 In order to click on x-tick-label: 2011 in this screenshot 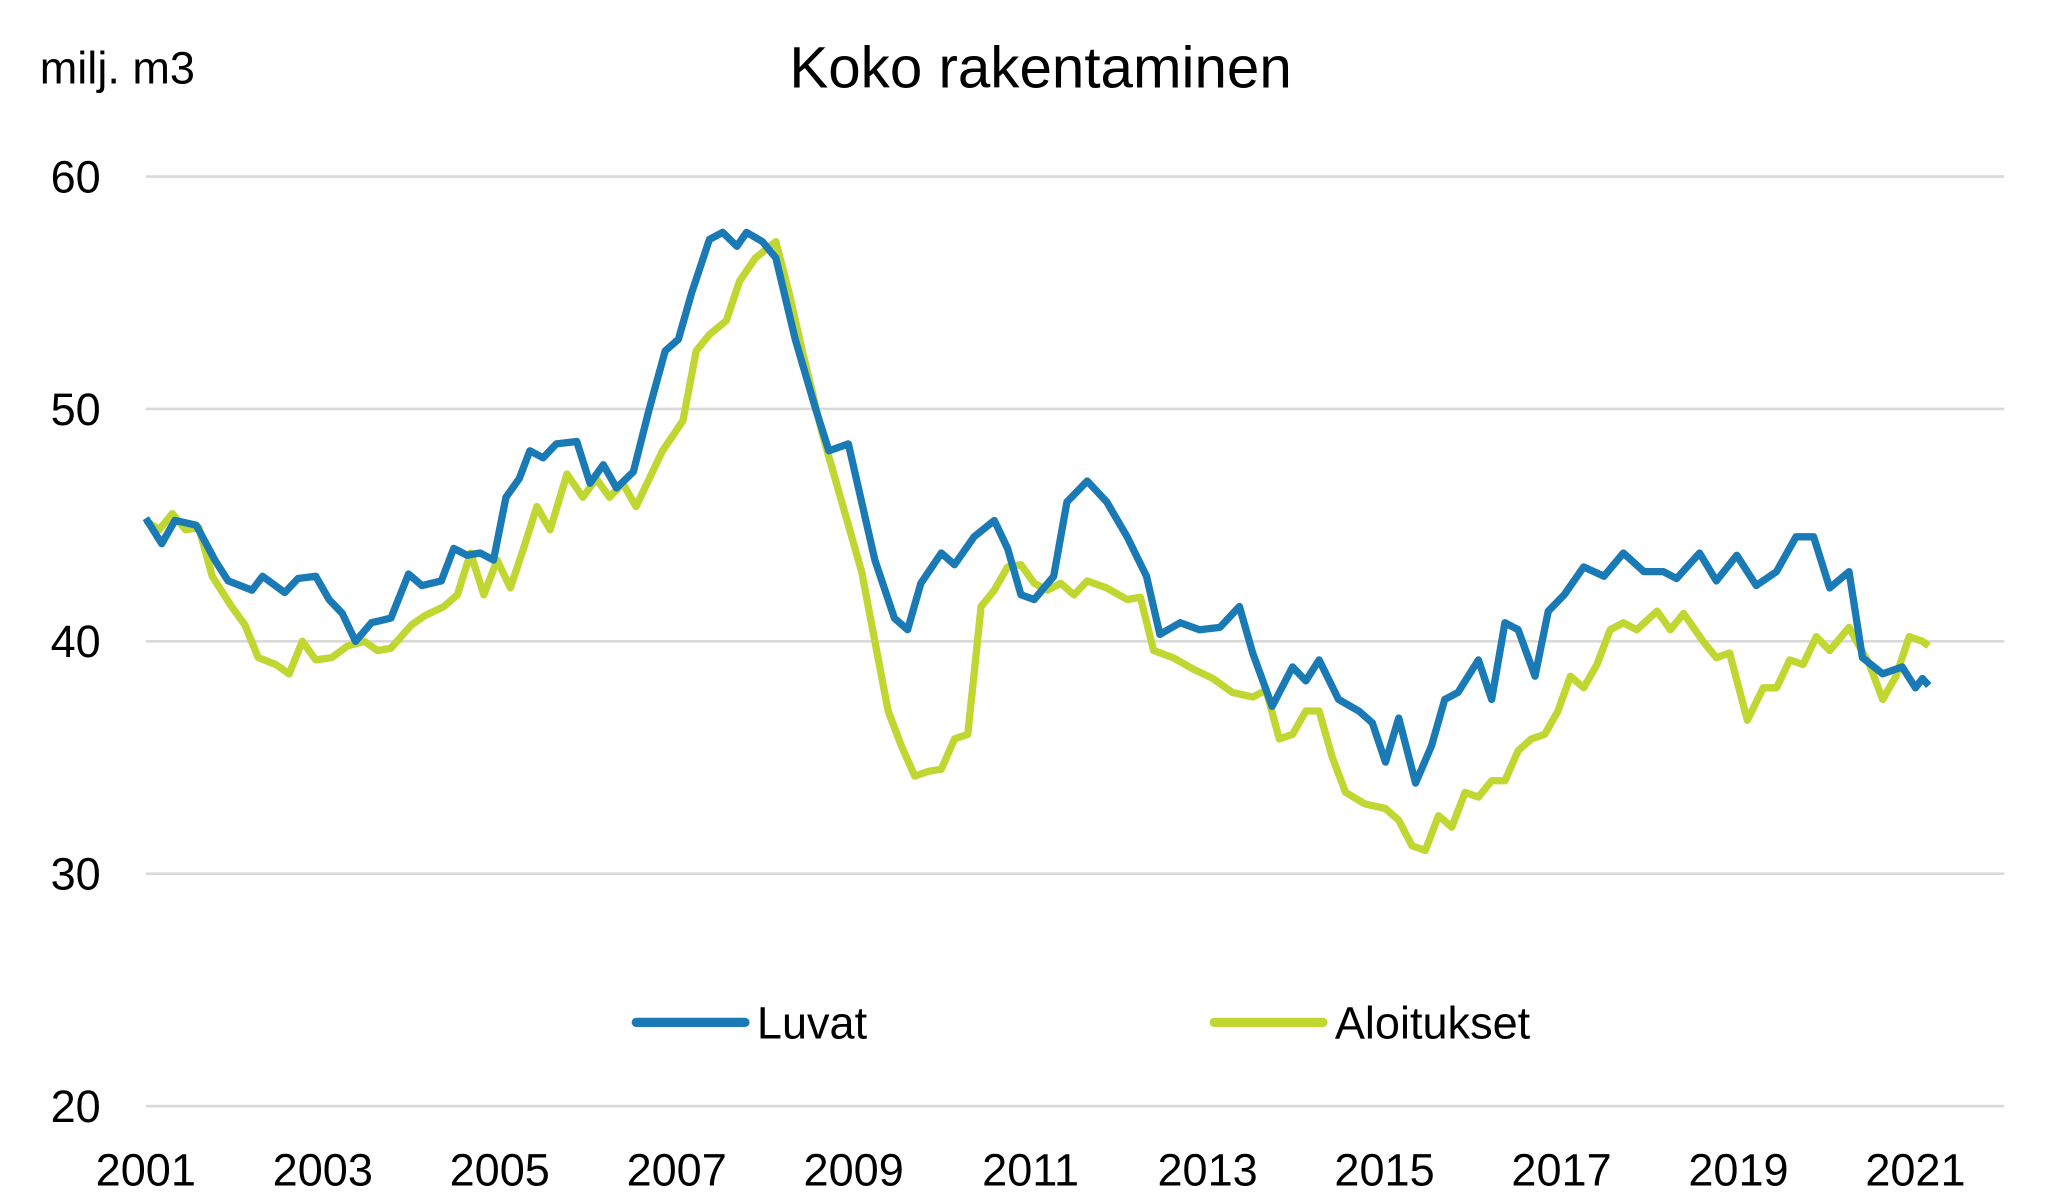, I will do `click(1030, 1170)`.